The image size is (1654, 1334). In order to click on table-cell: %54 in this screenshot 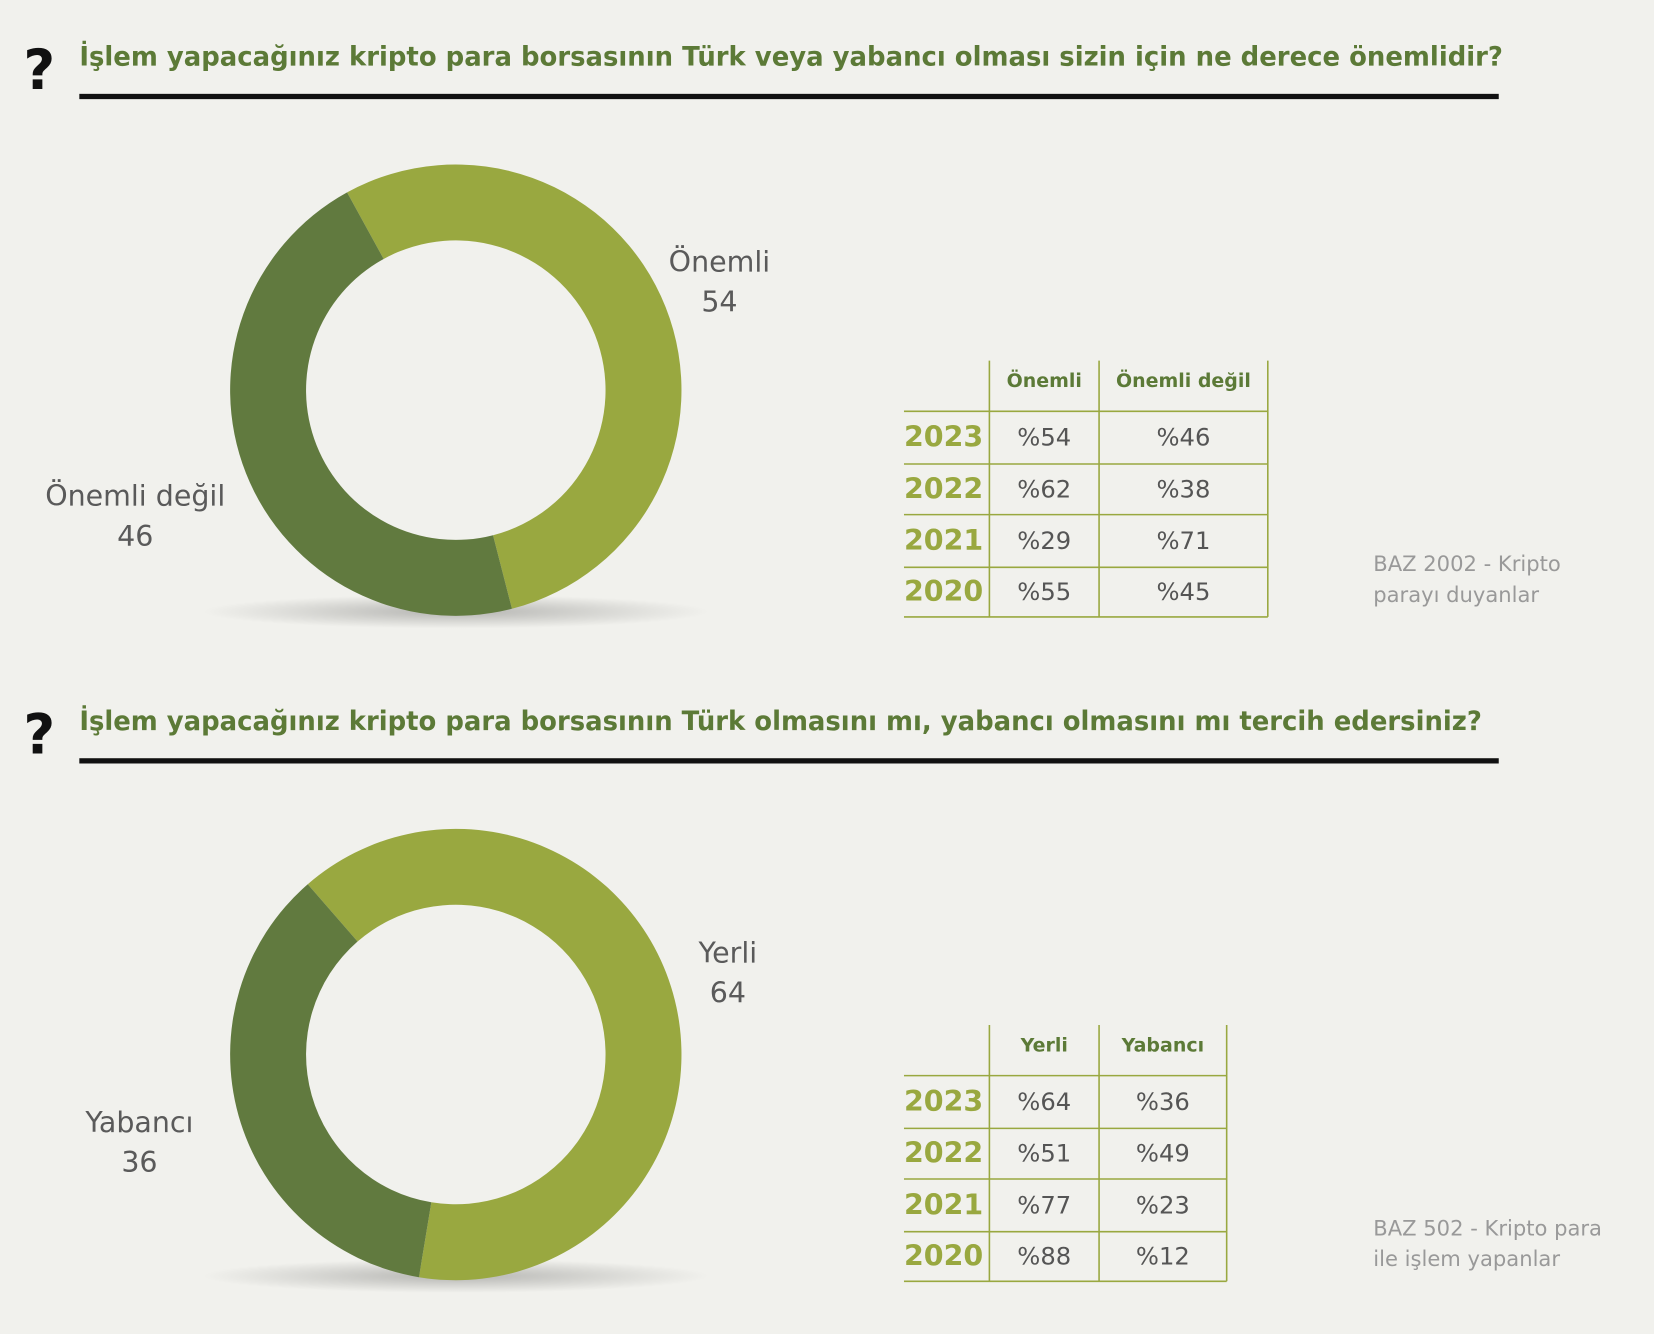, I will do `click(1044, 437)`.